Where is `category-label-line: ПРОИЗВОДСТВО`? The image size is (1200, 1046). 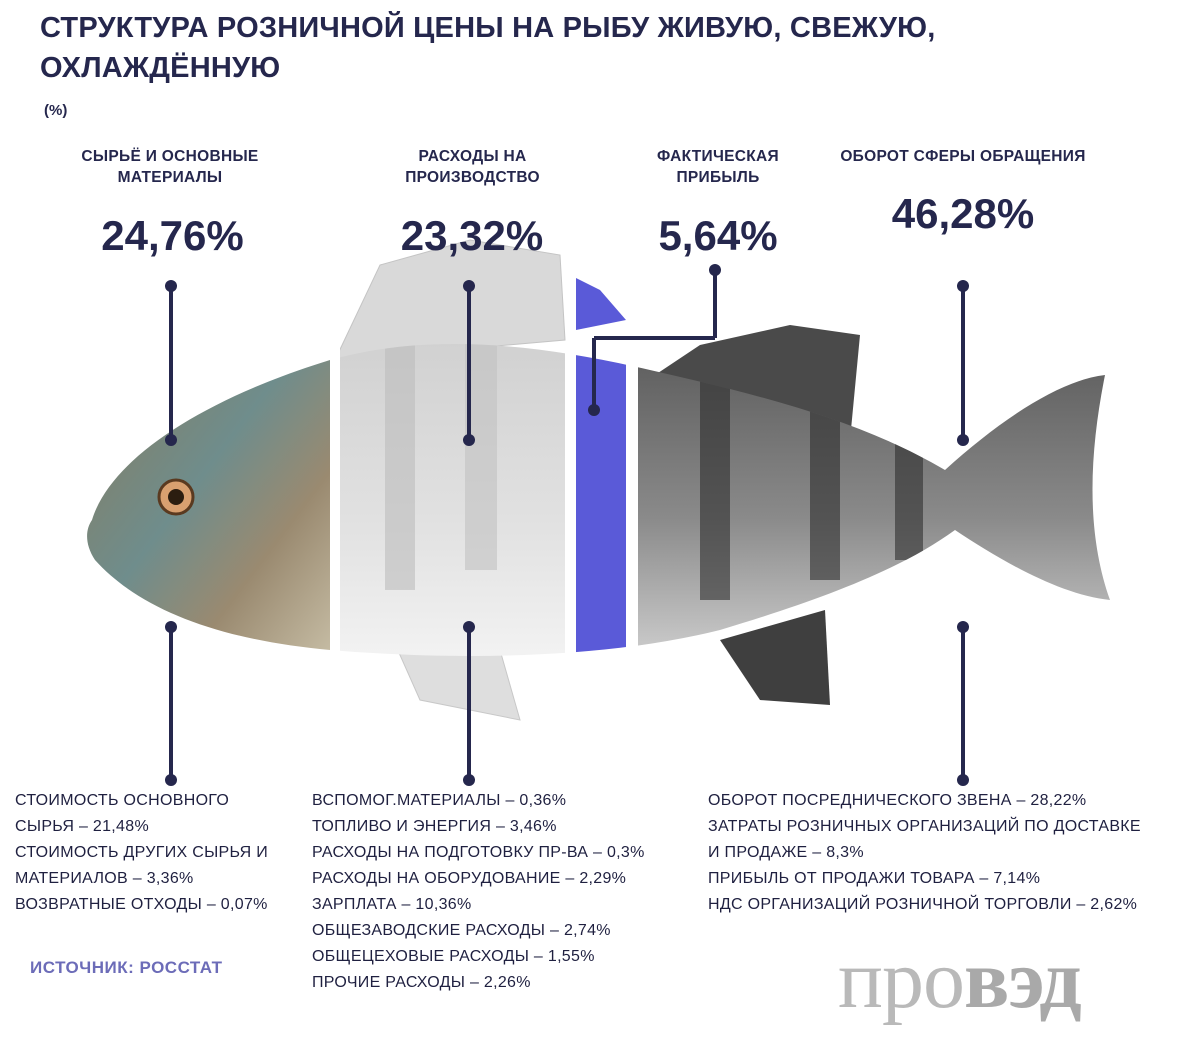
category-label-line: ПРОИЗВОДСТВО is located at coordinates (472, 177).